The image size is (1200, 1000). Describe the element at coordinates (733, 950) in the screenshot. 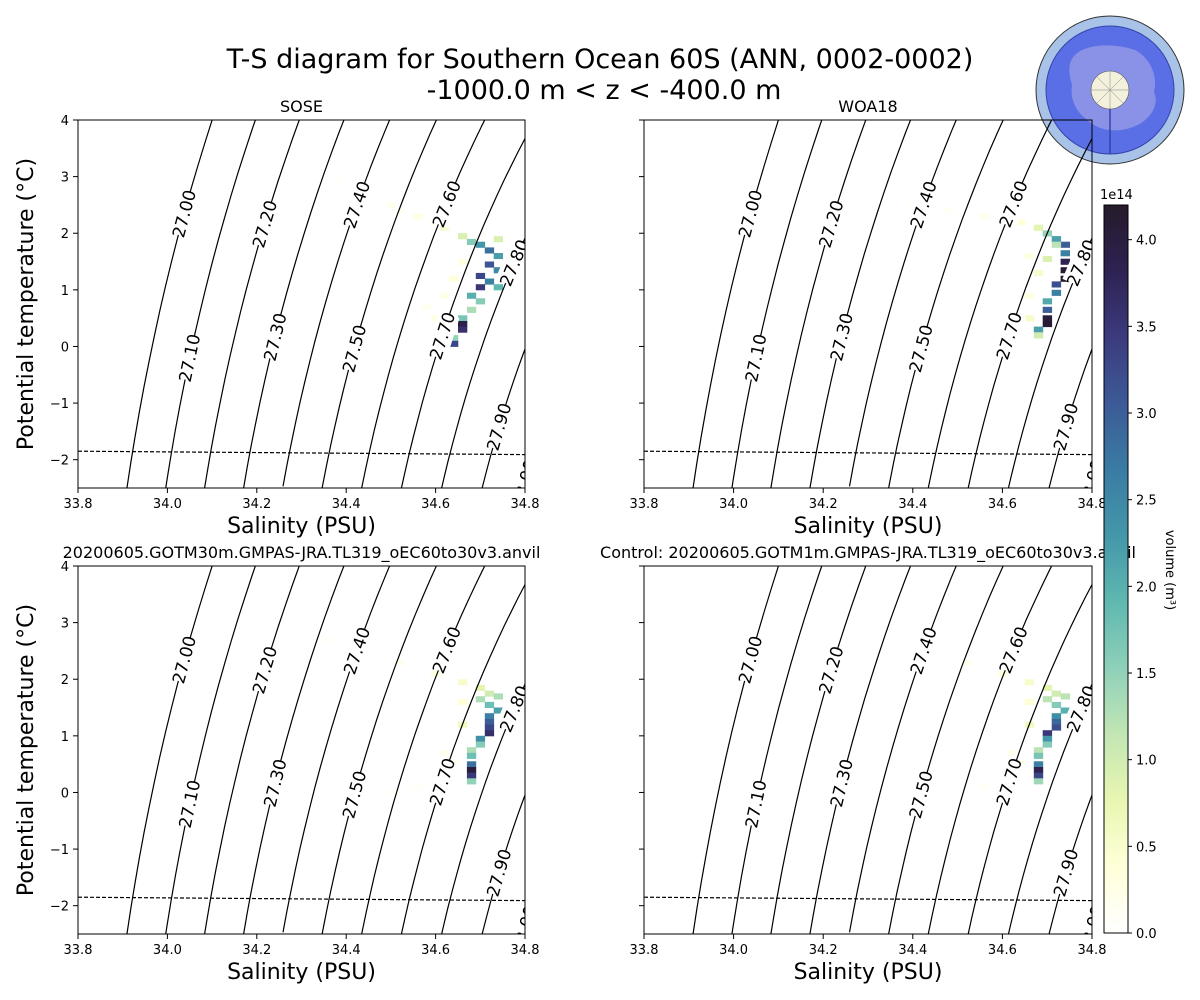

I see `x-tick-label: 34.0` at that location.